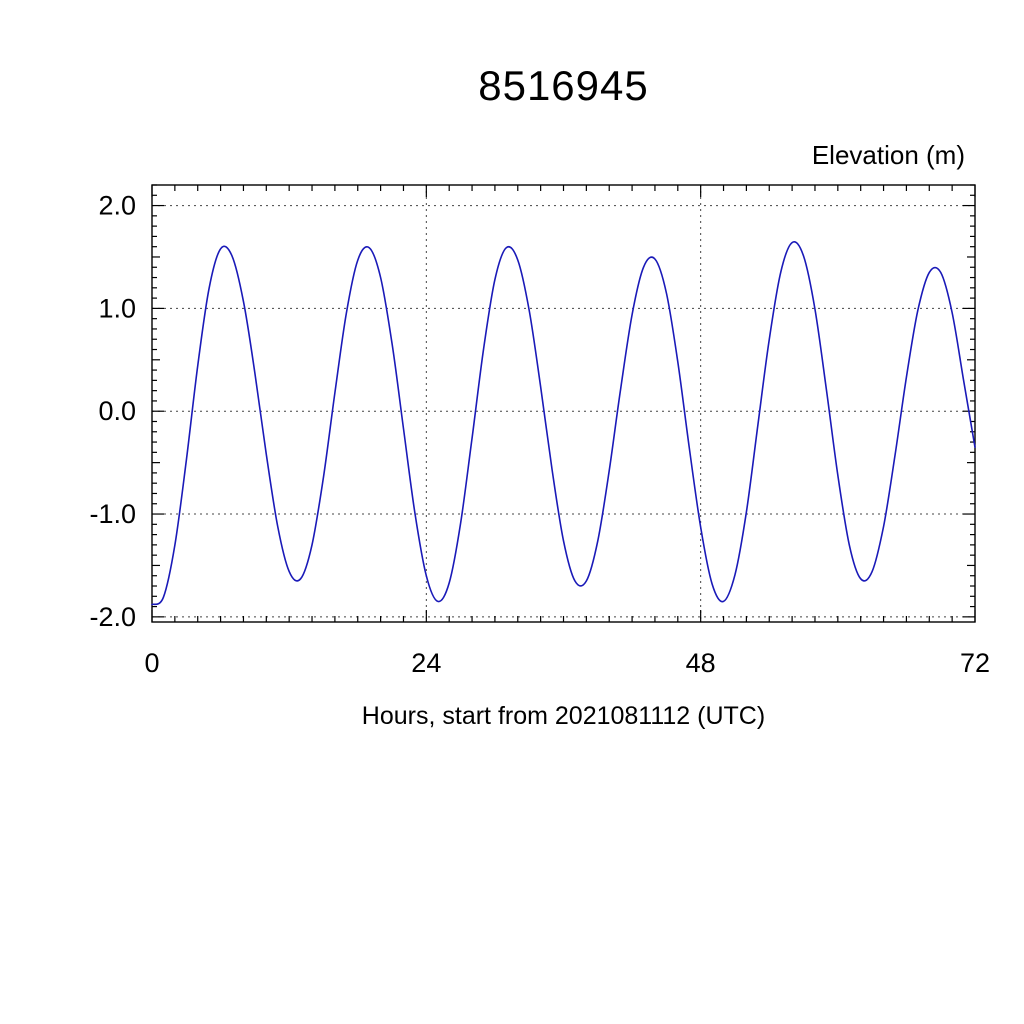  Describe the element at coordinates (426, 663) in the screenshot. I see `svg-text: 24` at that location.